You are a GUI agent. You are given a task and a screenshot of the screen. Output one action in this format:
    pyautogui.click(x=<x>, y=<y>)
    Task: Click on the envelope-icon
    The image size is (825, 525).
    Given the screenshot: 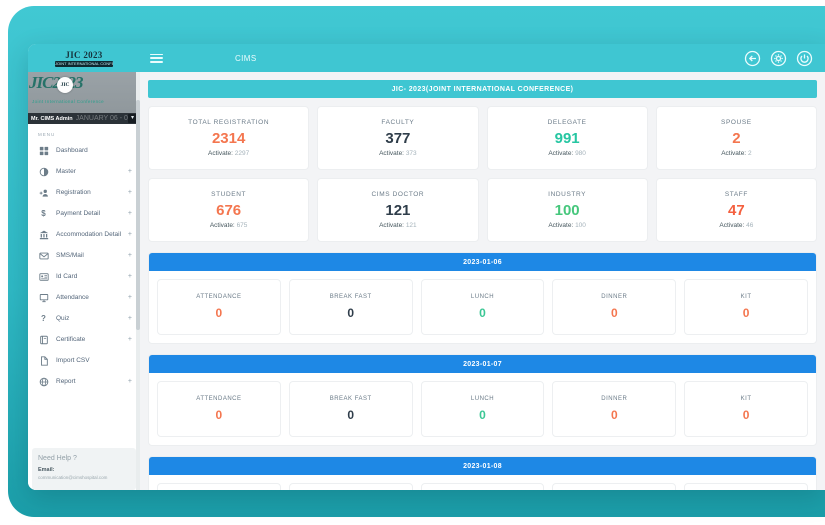 What is the action you would take?
    pyautogui.click(x=43, y=256)
    